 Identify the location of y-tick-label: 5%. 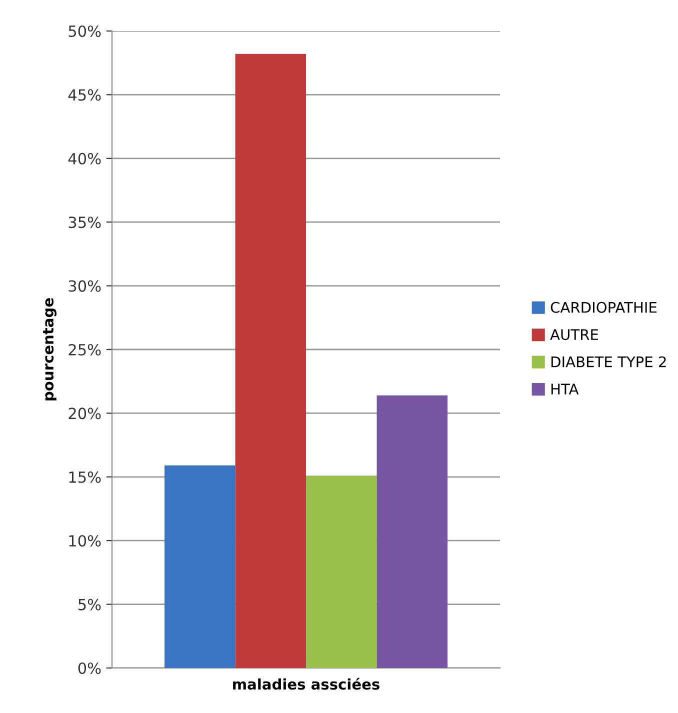
(89, 604).